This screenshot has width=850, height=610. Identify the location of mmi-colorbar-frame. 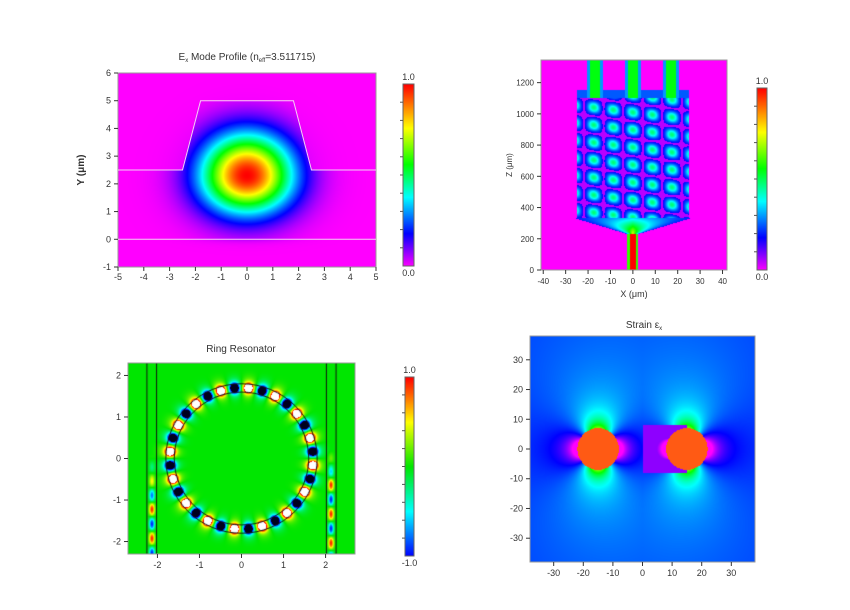
(762, 179).